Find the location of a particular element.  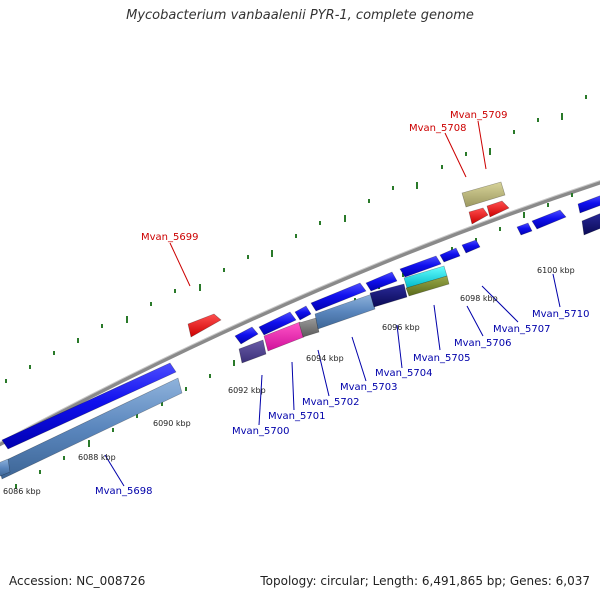

scale-label: 6098 kbp is located at coordinates (479, 298).